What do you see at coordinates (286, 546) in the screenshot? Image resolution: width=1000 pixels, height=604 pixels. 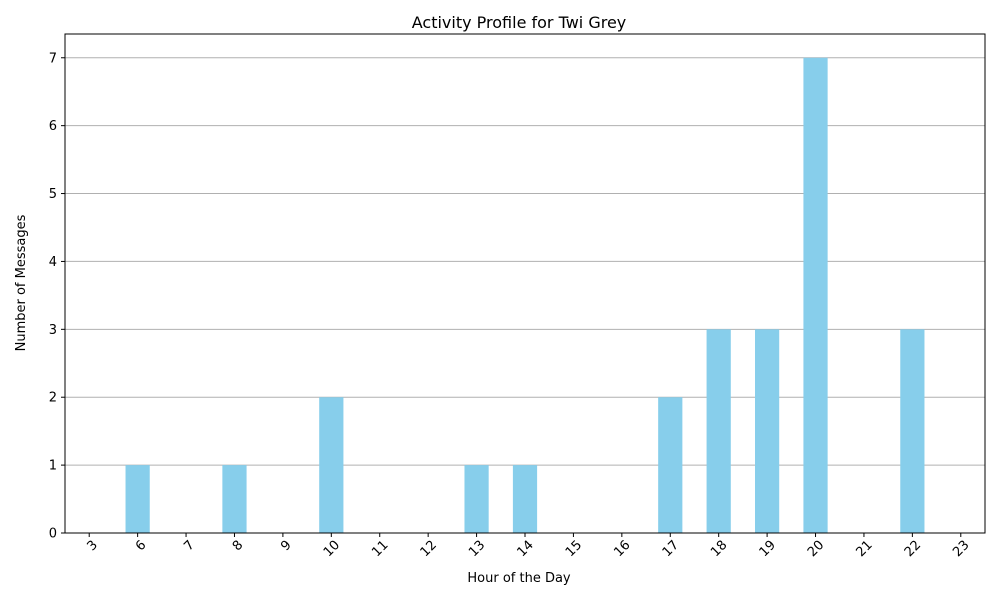 I see `x-tick-label: 9` at bounding box center [286, 546].